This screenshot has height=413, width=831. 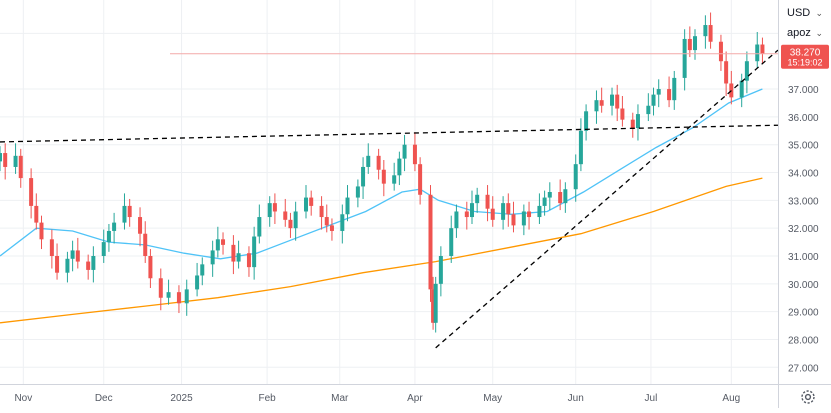 What do you see at coordinates (805, 33) in the screenshot?
I see `scale-mode-select: apoz ⌄` at bounding box center [805, 33].